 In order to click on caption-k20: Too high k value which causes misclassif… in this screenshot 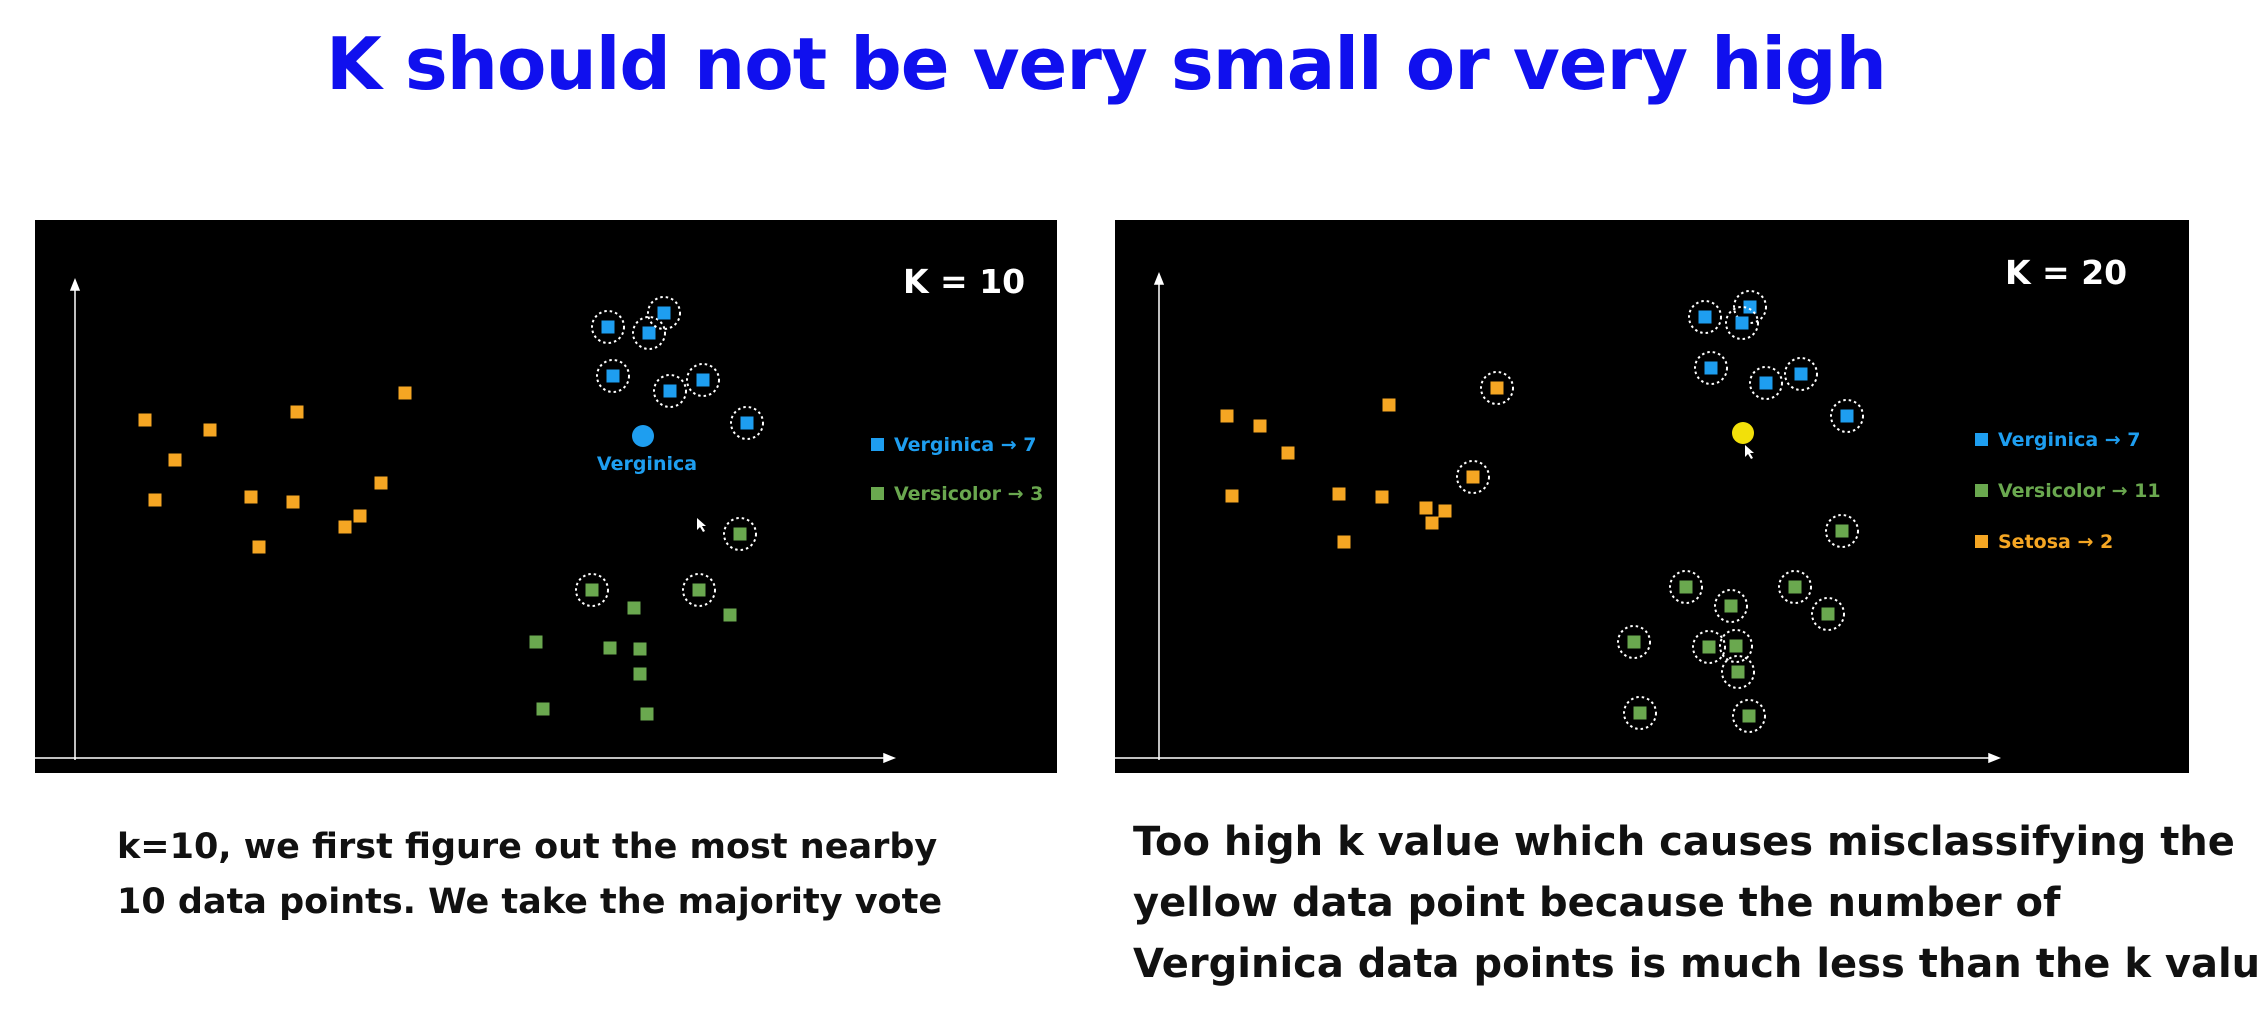, I will do `click(1697, 903)`.